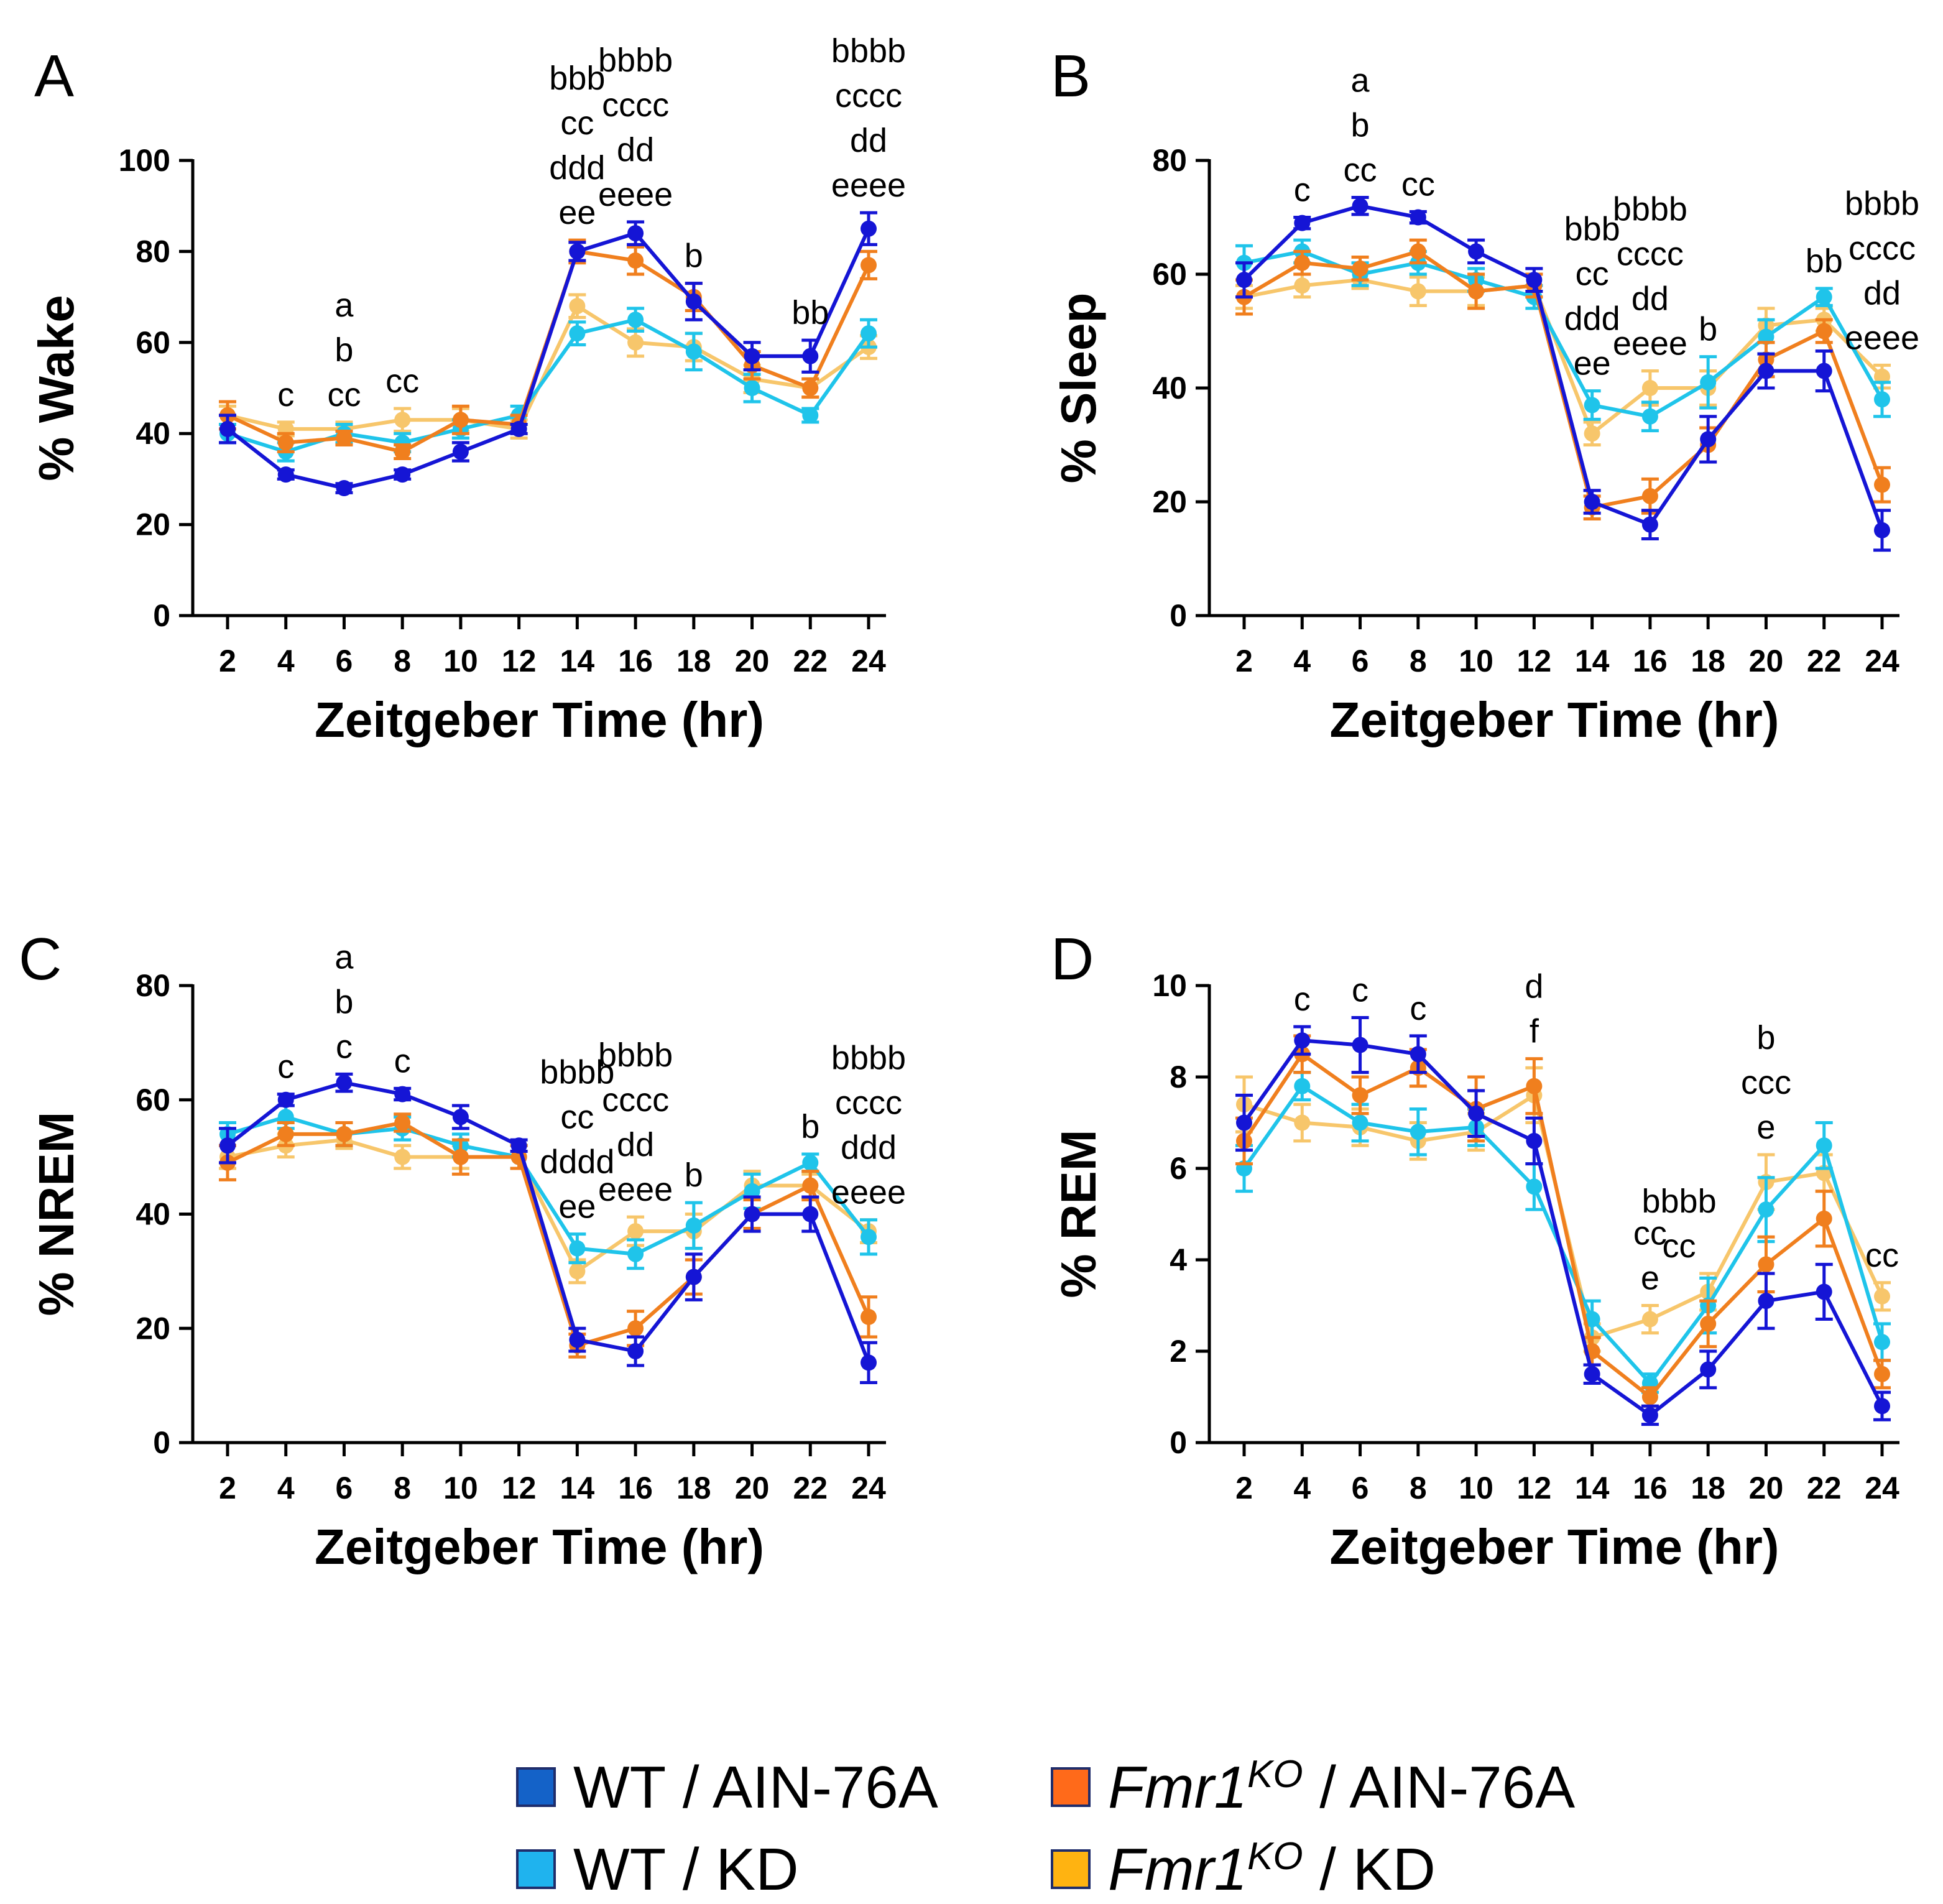 The image size is (1943, 1904). I want to click on series-fmr1ko-kd, so click(1563, 357).